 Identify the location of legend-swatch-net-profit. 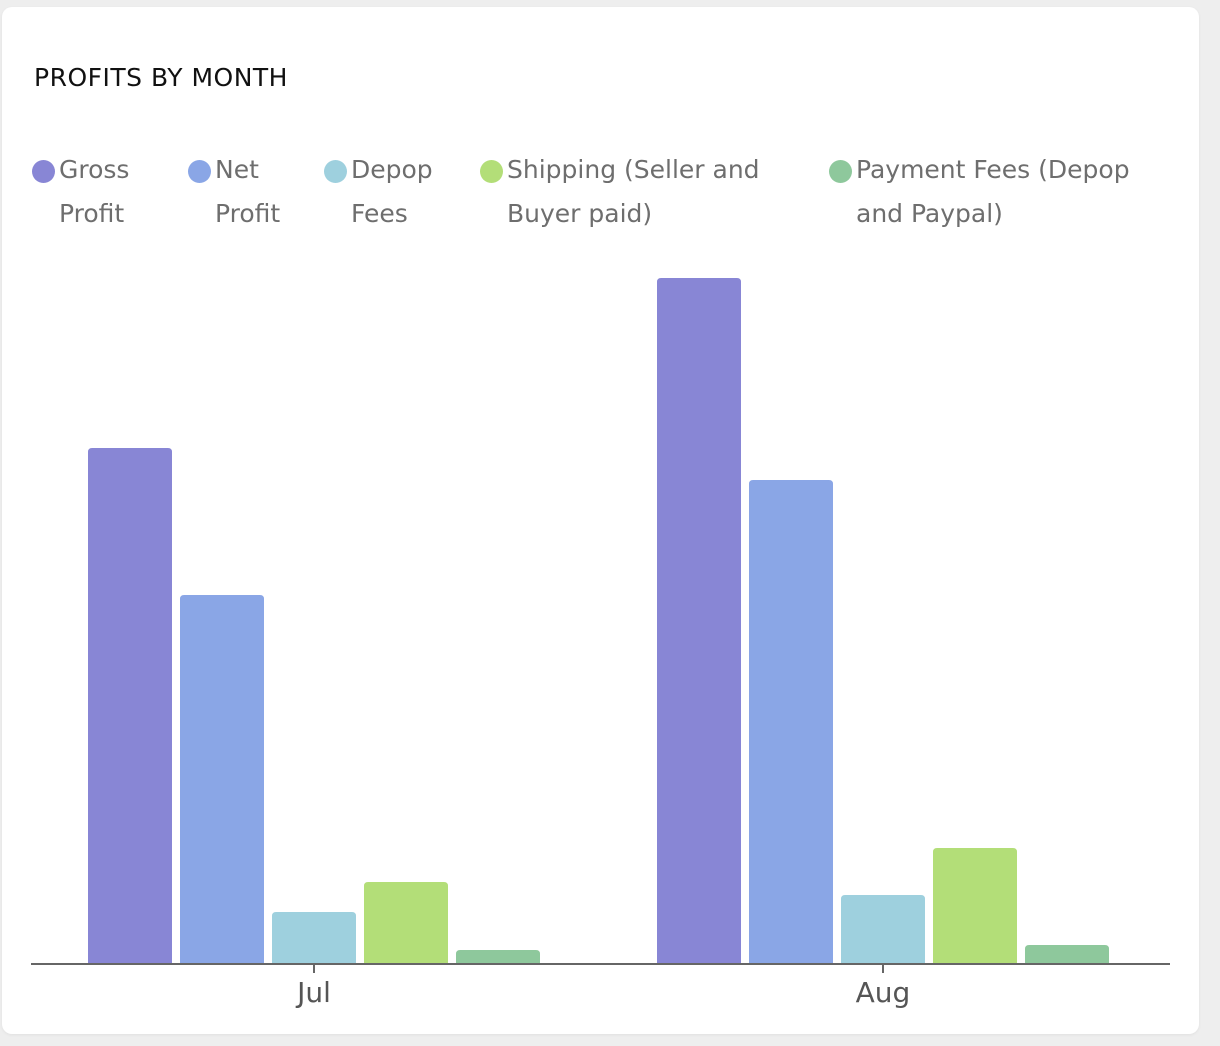
(199, 171).